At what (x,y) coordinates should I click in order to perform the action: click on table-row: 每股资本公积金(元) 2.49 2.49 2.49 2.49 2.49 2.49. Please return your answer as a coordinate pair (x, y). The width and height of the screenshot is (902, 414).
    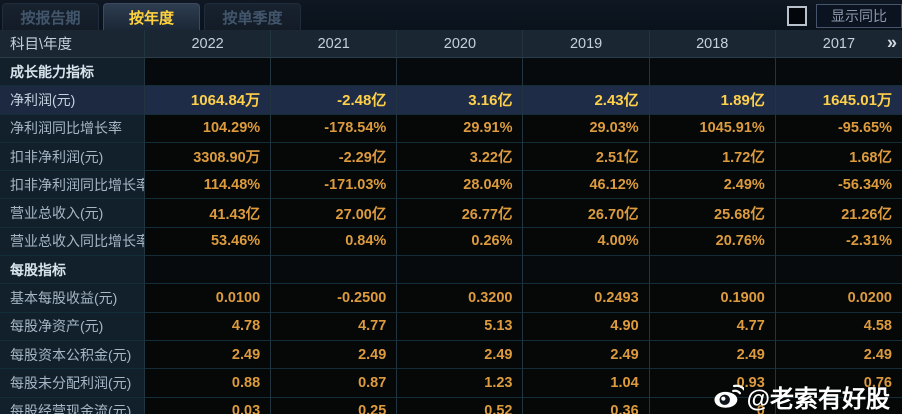
    Looking at the image, I should click on (451, 355).